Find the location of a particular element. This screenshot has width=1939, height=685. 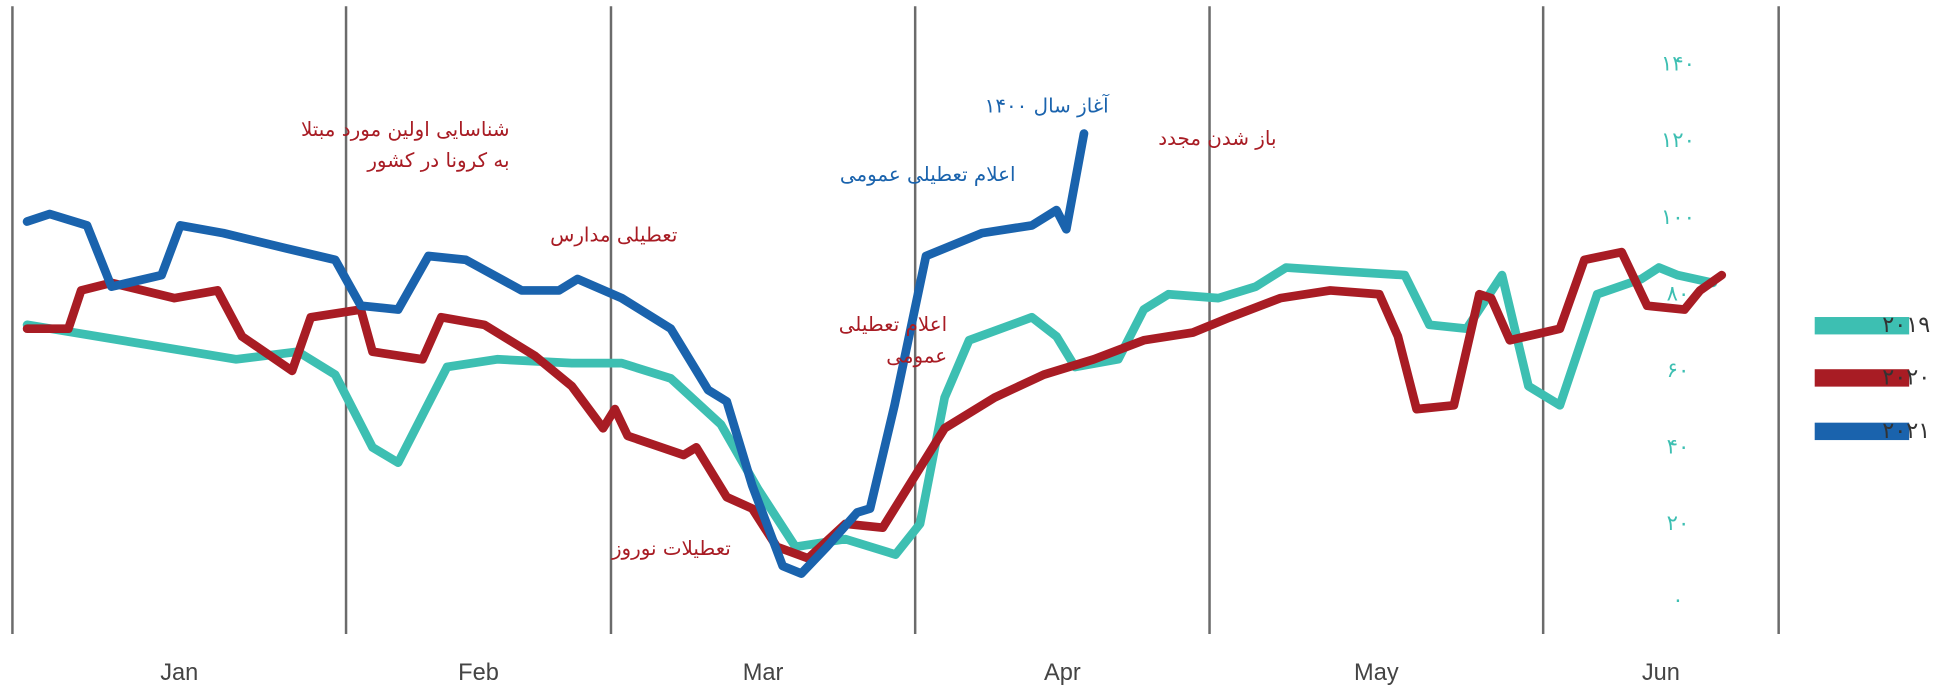

y-tick-label: ۱۰۰ is located at coordinates (1678, 216).